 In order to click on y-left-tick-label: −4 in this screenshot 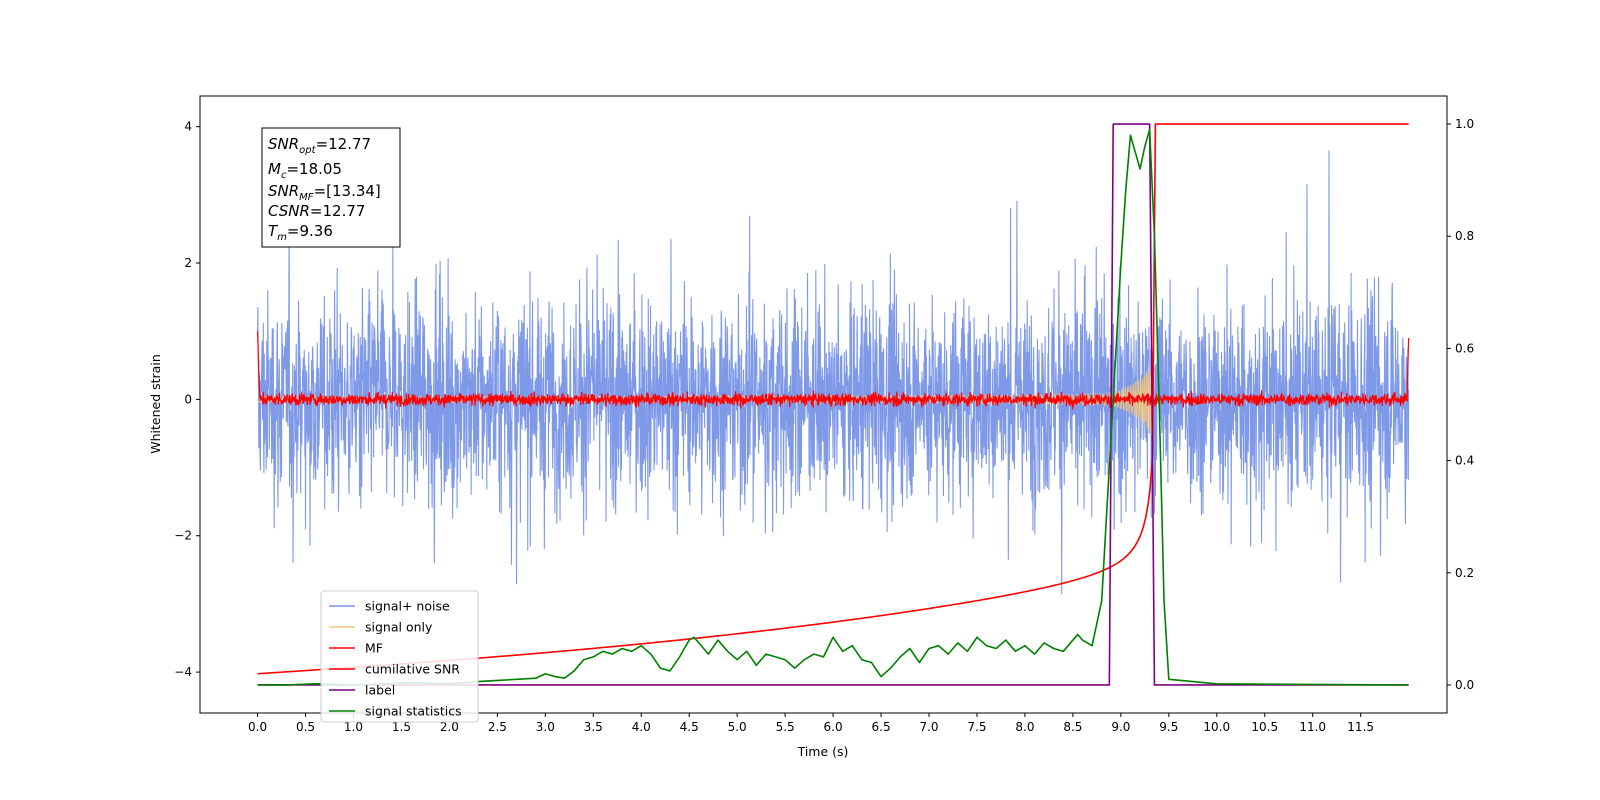, I will do `click(183, 672)`.